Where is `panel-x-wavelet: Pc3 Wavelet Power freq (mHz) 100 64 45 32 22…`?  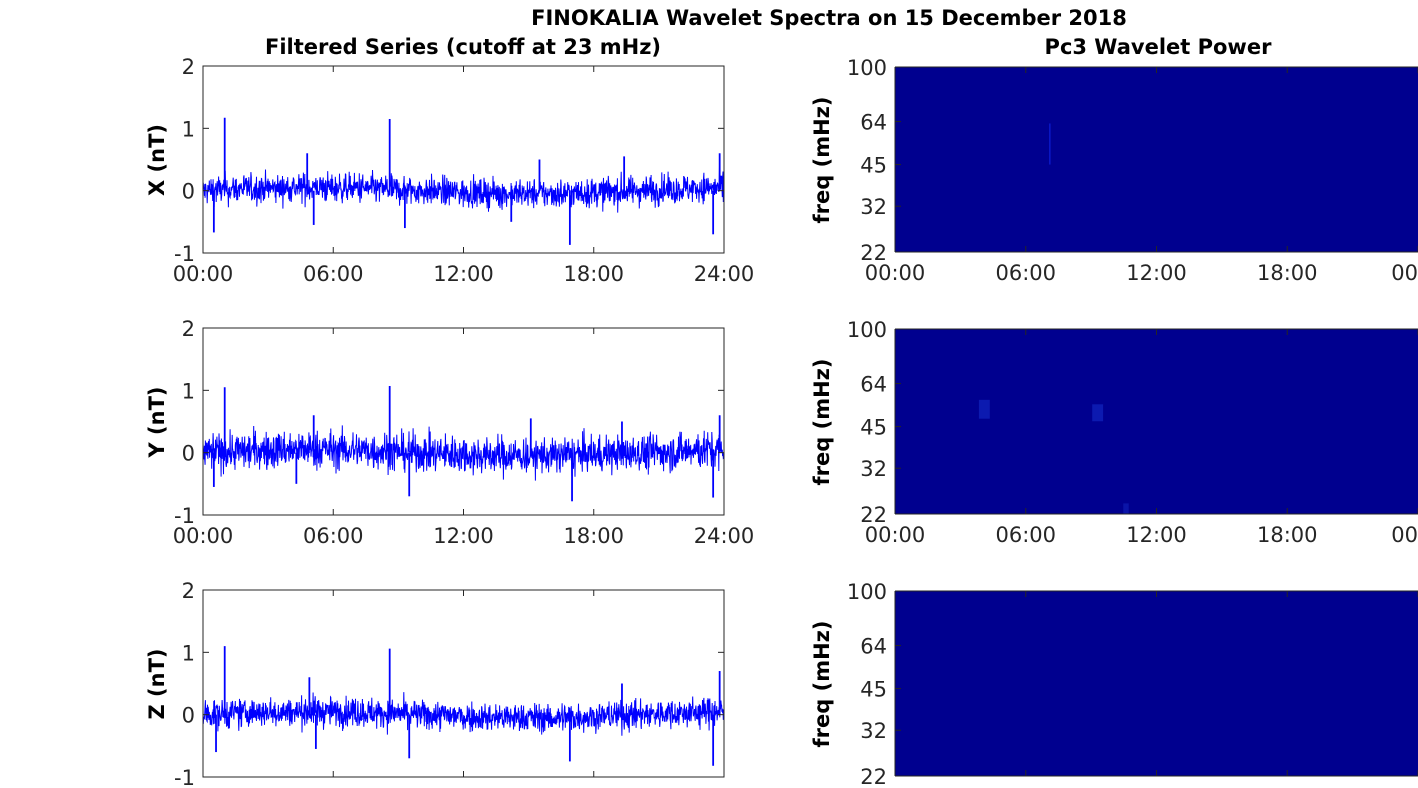
panel-x-wavelet: Pc3 Wavelet Power freq (mHz) 100 64 45 32 22… is located at coordinates (1114, 160).